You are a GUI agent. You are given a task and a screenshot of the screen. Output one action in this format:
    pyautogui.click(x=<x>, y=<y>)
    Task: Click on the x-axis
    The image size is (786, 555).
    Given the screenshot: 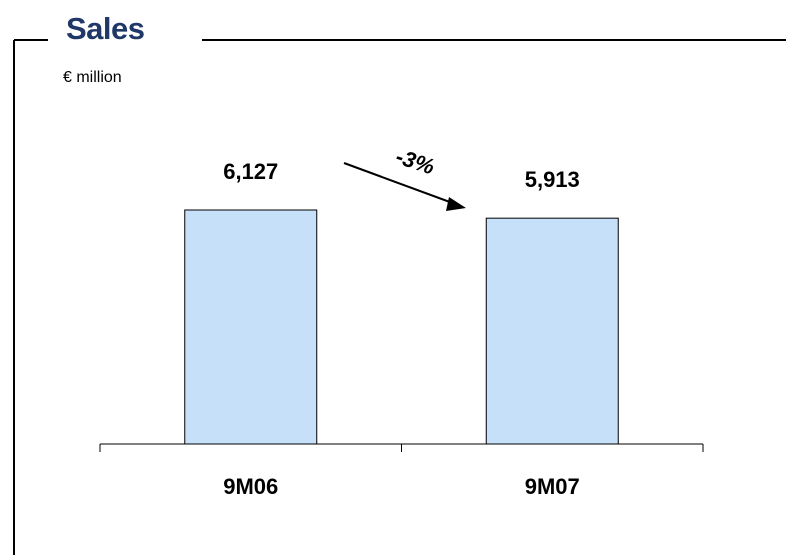 What is the action you would take?
    pyautogui.click(x=401, y=448)
    